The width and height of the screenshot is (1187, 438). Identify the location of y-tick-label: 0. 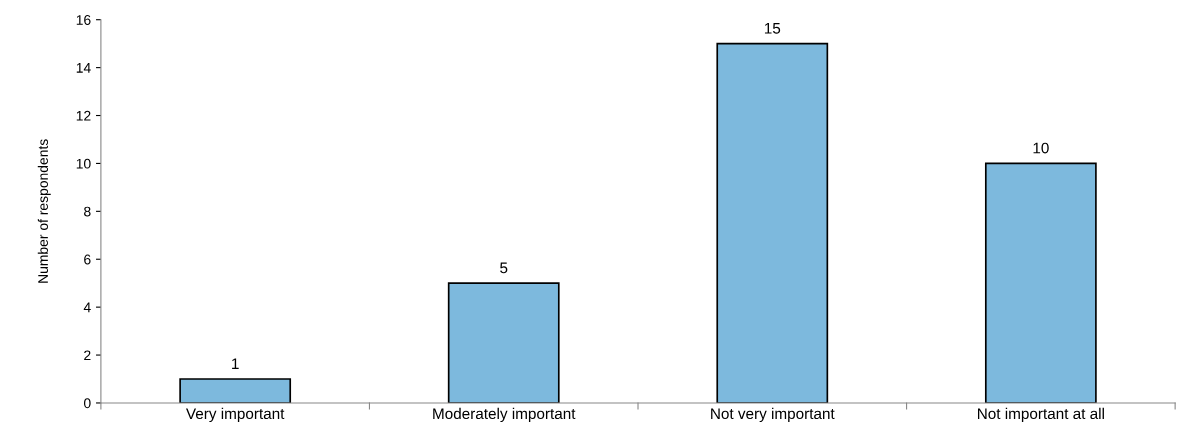
(87, 403).